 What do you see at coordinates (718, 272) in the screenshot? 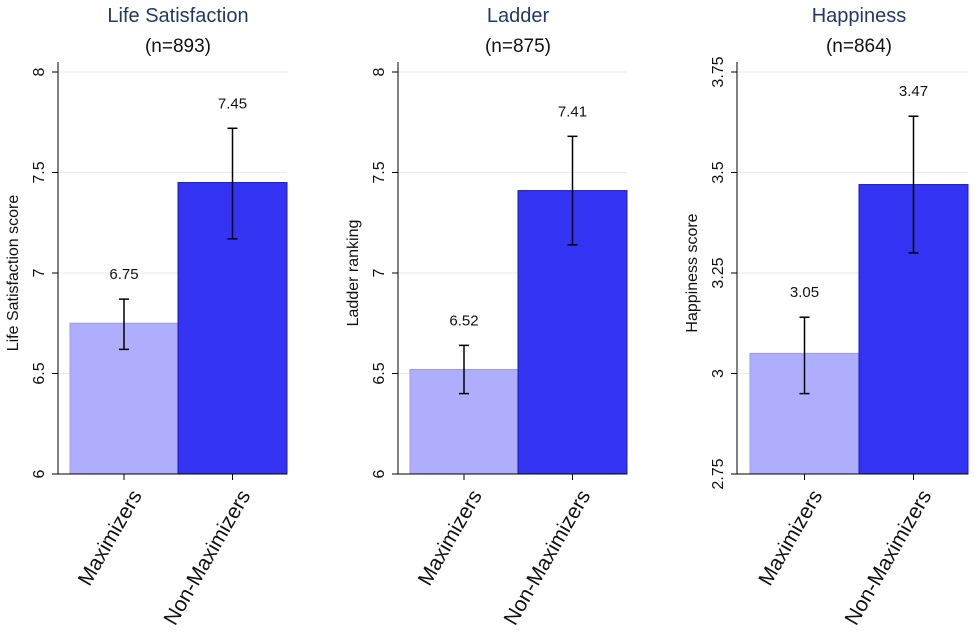
I see `y-tick-label: 3.25` at bounding box center [718, 272].